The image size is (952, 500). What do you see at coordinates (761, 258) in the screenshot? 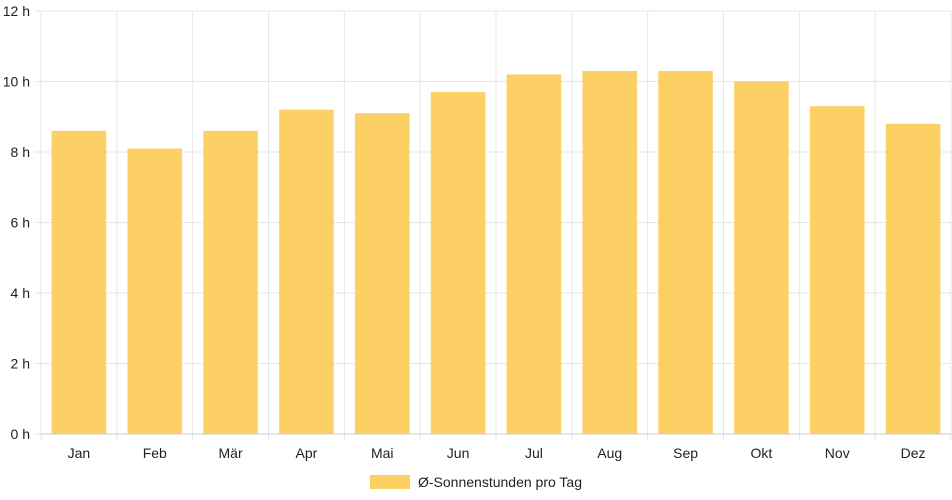
I see `bar-okt` at bounding box center [761, 258].